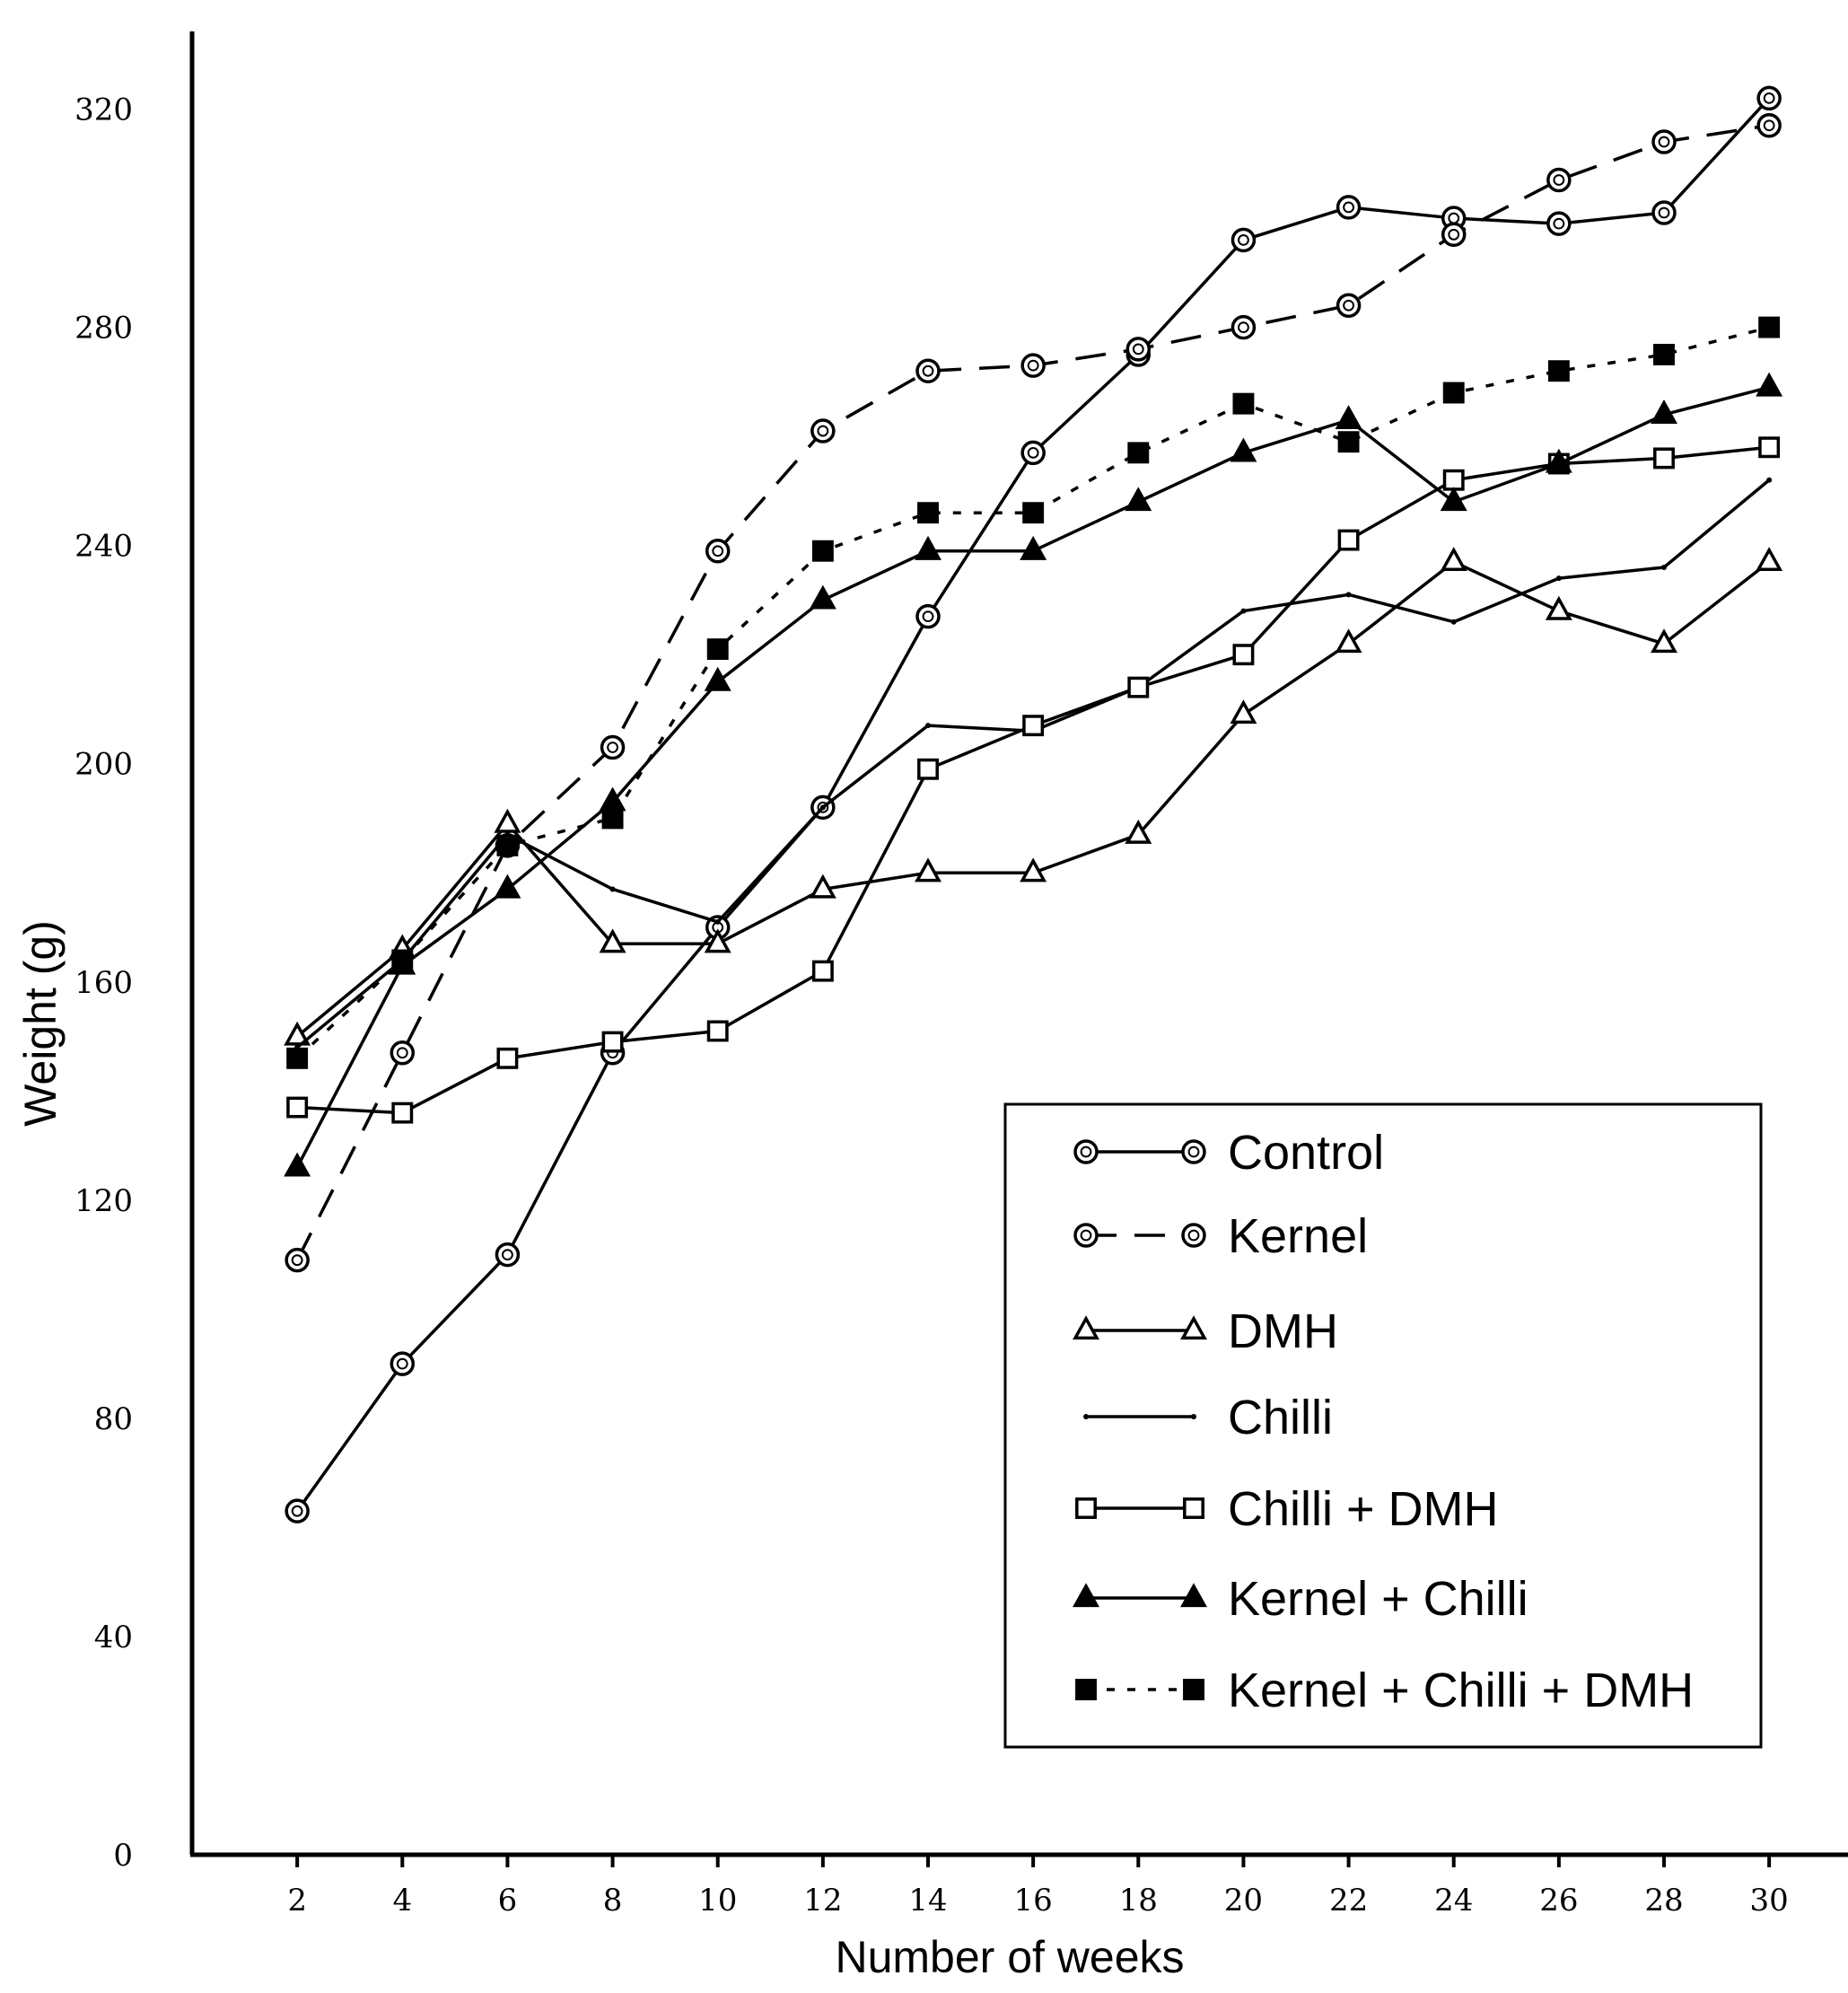 Image resolution: width=1848 pixels, height=1993 pixels. Describe the element at coordinates (297, 1900) in the screenshot. I see `x-tick-label: 2` at that location.